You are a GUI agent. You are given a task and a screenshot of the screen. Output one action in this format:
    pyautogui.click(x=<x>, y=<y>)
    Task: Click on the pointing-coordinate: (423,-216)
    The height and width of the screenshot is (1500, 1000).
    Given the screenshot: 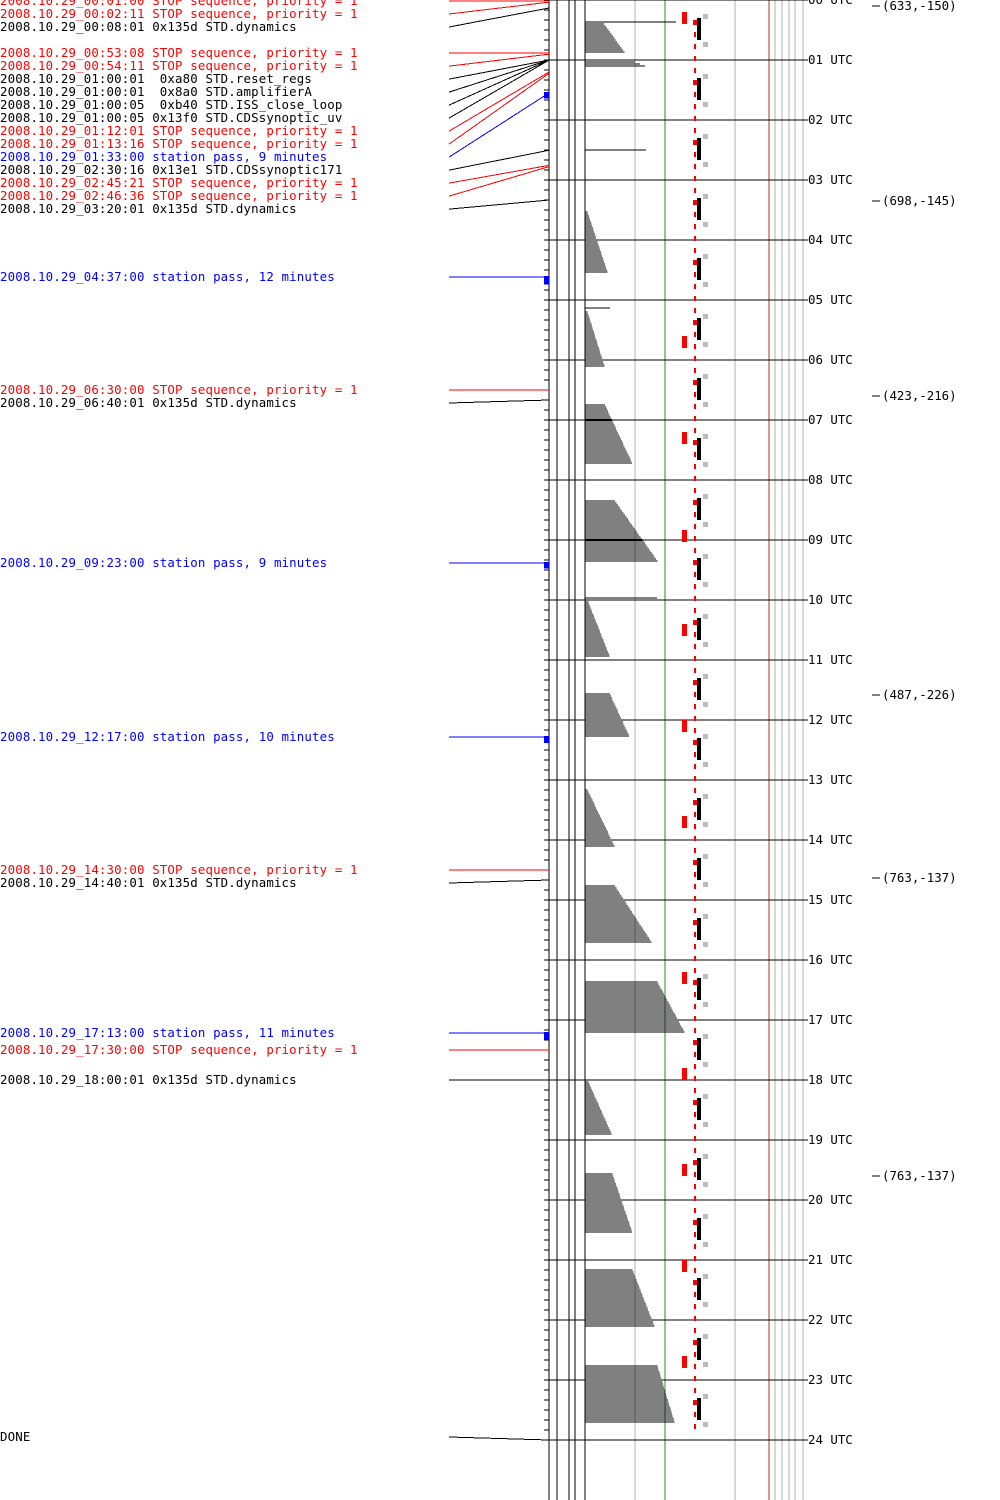 What is the action you would take?
    pyautogui.click(x=919, y=395)
    